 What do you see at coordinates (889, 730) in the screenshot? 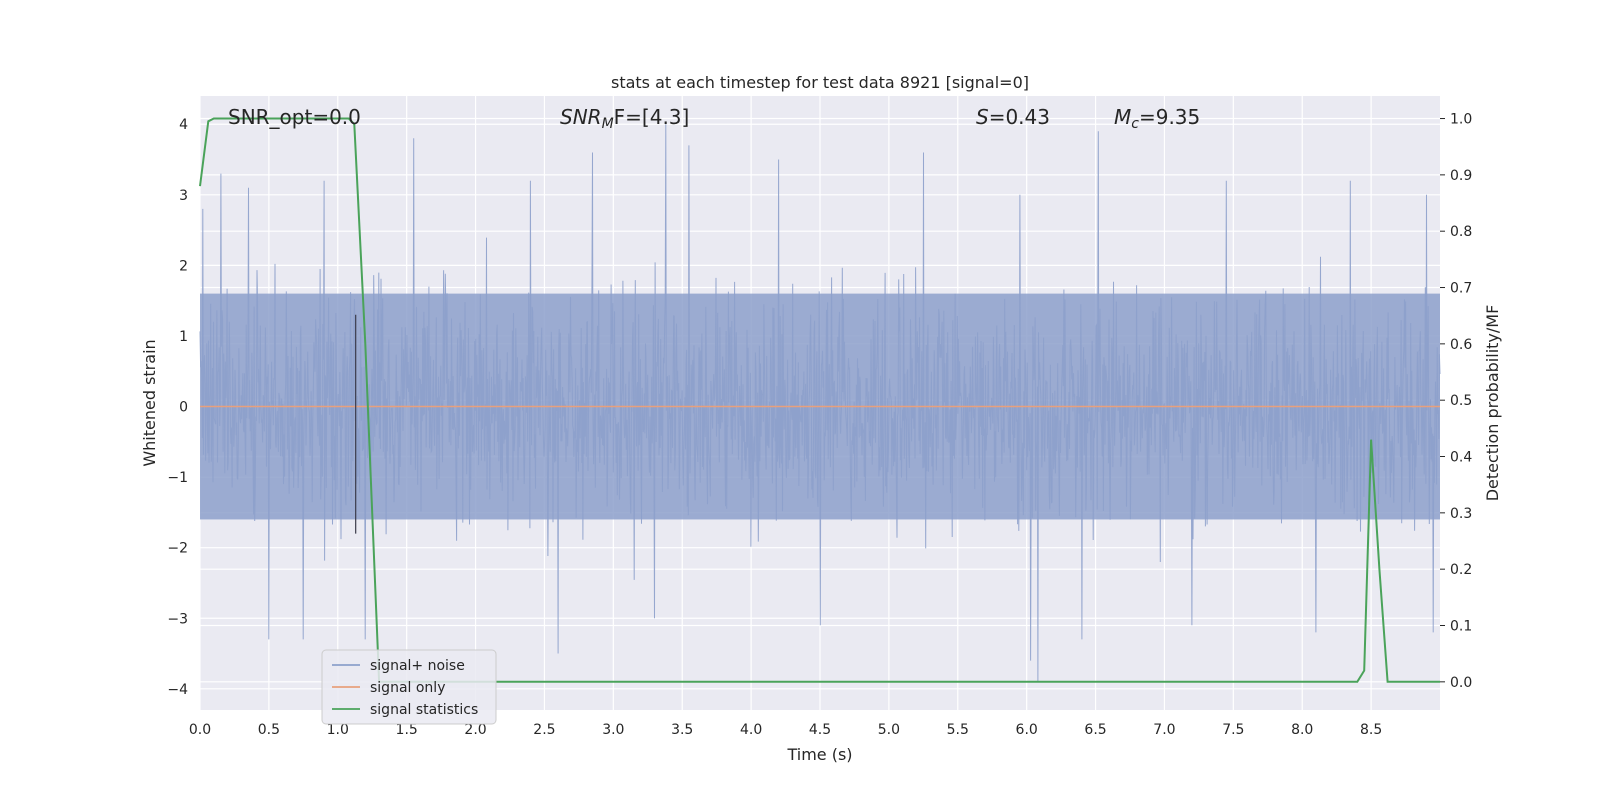
I see `x-tick-label: 5.0` at bounding box center [889, 730].